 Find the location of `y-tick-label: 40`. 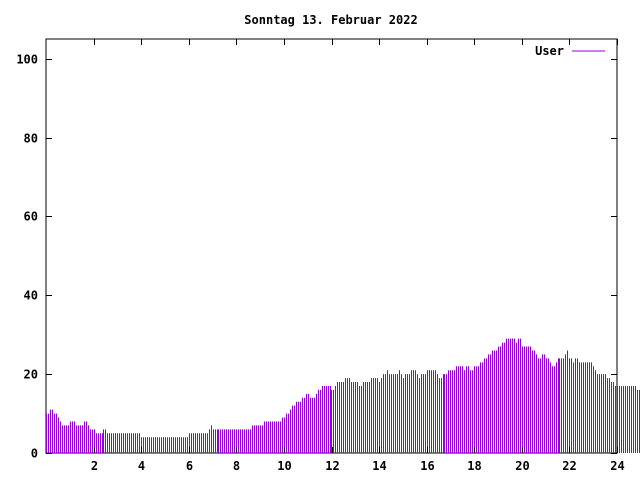

y-tick-label: 40 is located at coordinates (31, 296).